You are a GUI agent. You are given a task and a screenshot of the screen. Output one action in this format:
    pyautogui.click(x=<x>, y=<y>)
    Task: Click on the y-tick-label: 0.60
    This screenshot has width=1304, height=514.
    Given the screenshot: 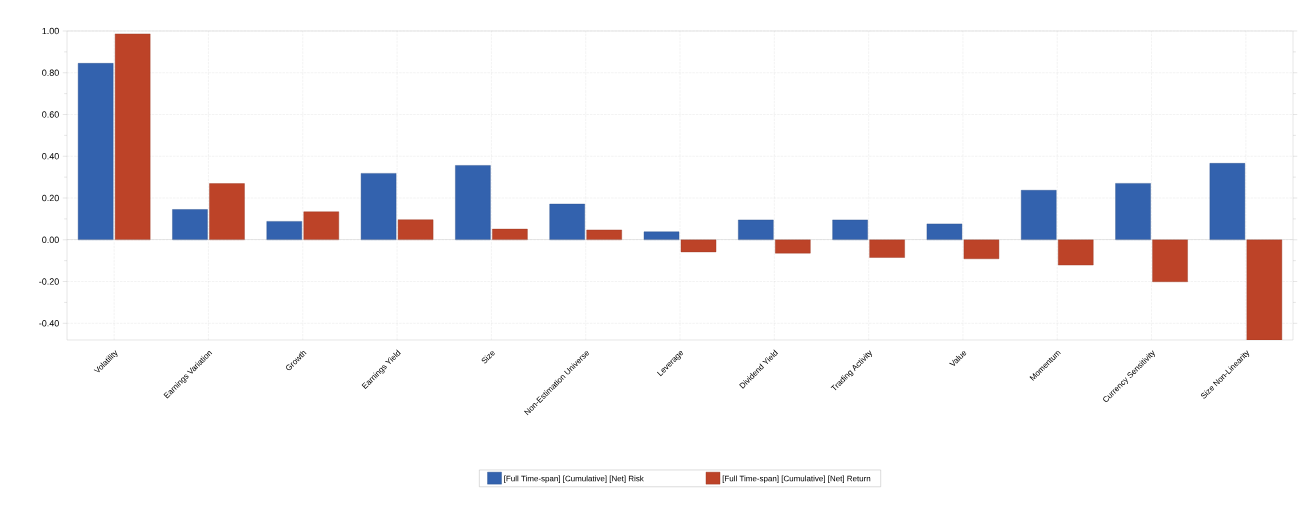 What is the action you would take?
    pyautogui.click(x=50, y=114)
    